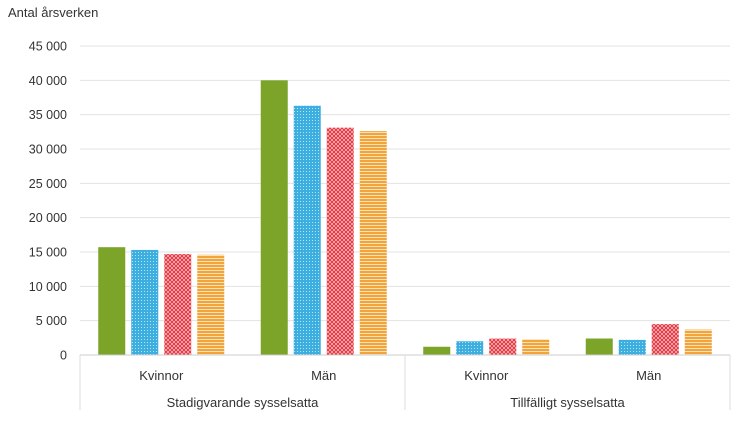 The width and height of the screenshot is (740, 424). What do you see at coordinates (48, 115) in the screenshot?
I see `y-tick-label: 35 000` at bounding box center [48, 115].